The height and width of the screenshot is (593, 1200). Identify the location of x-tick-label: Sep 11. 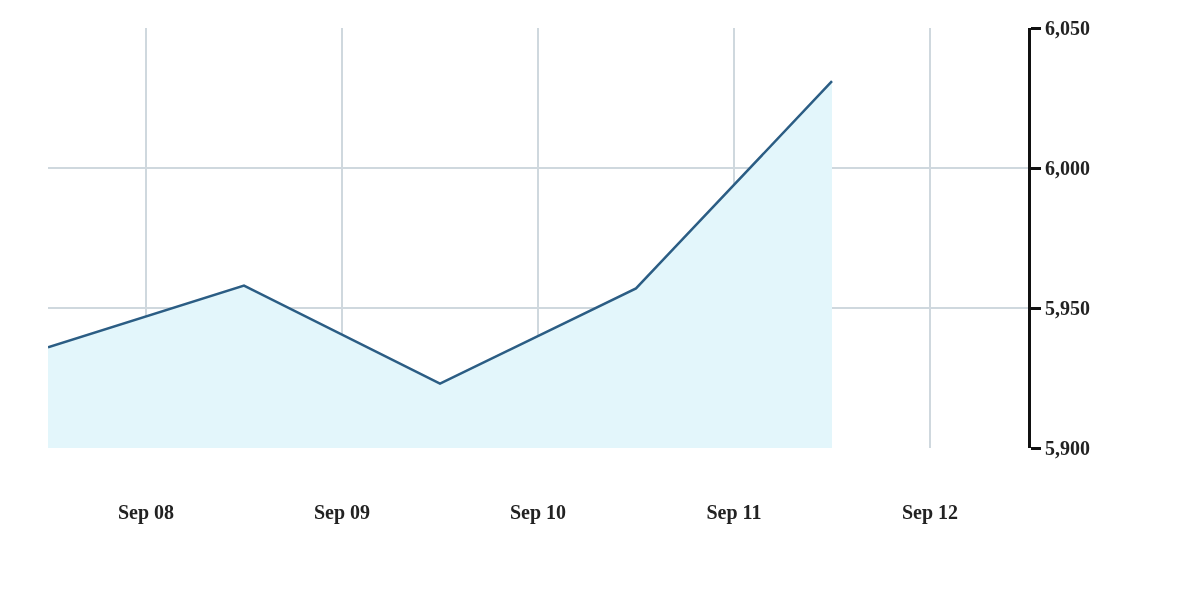
(734, 512).